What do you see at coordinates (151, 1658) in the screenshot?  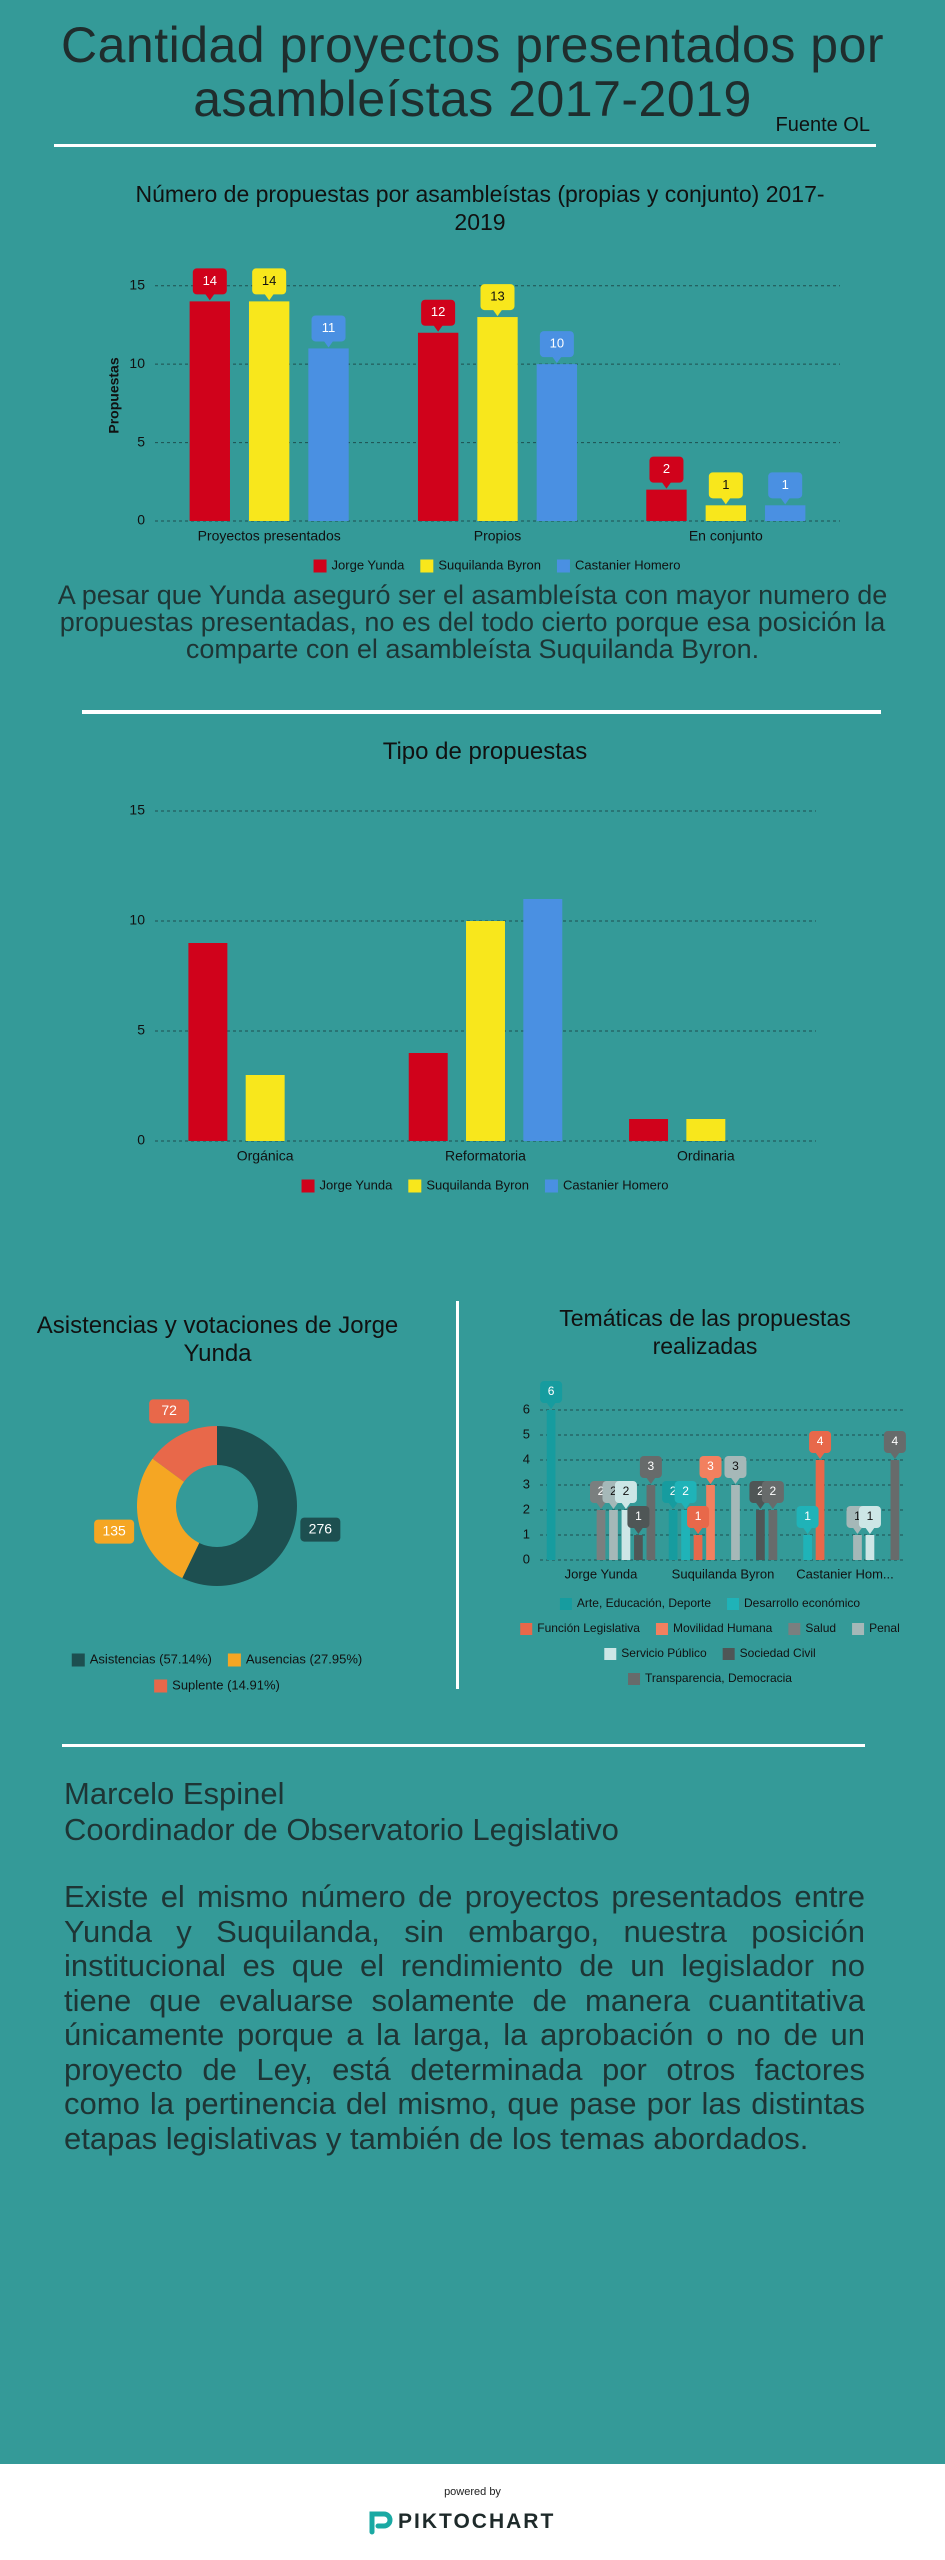 I see `legend-label: Asistencias (57.14%)` at bounding box center [151, 1658].